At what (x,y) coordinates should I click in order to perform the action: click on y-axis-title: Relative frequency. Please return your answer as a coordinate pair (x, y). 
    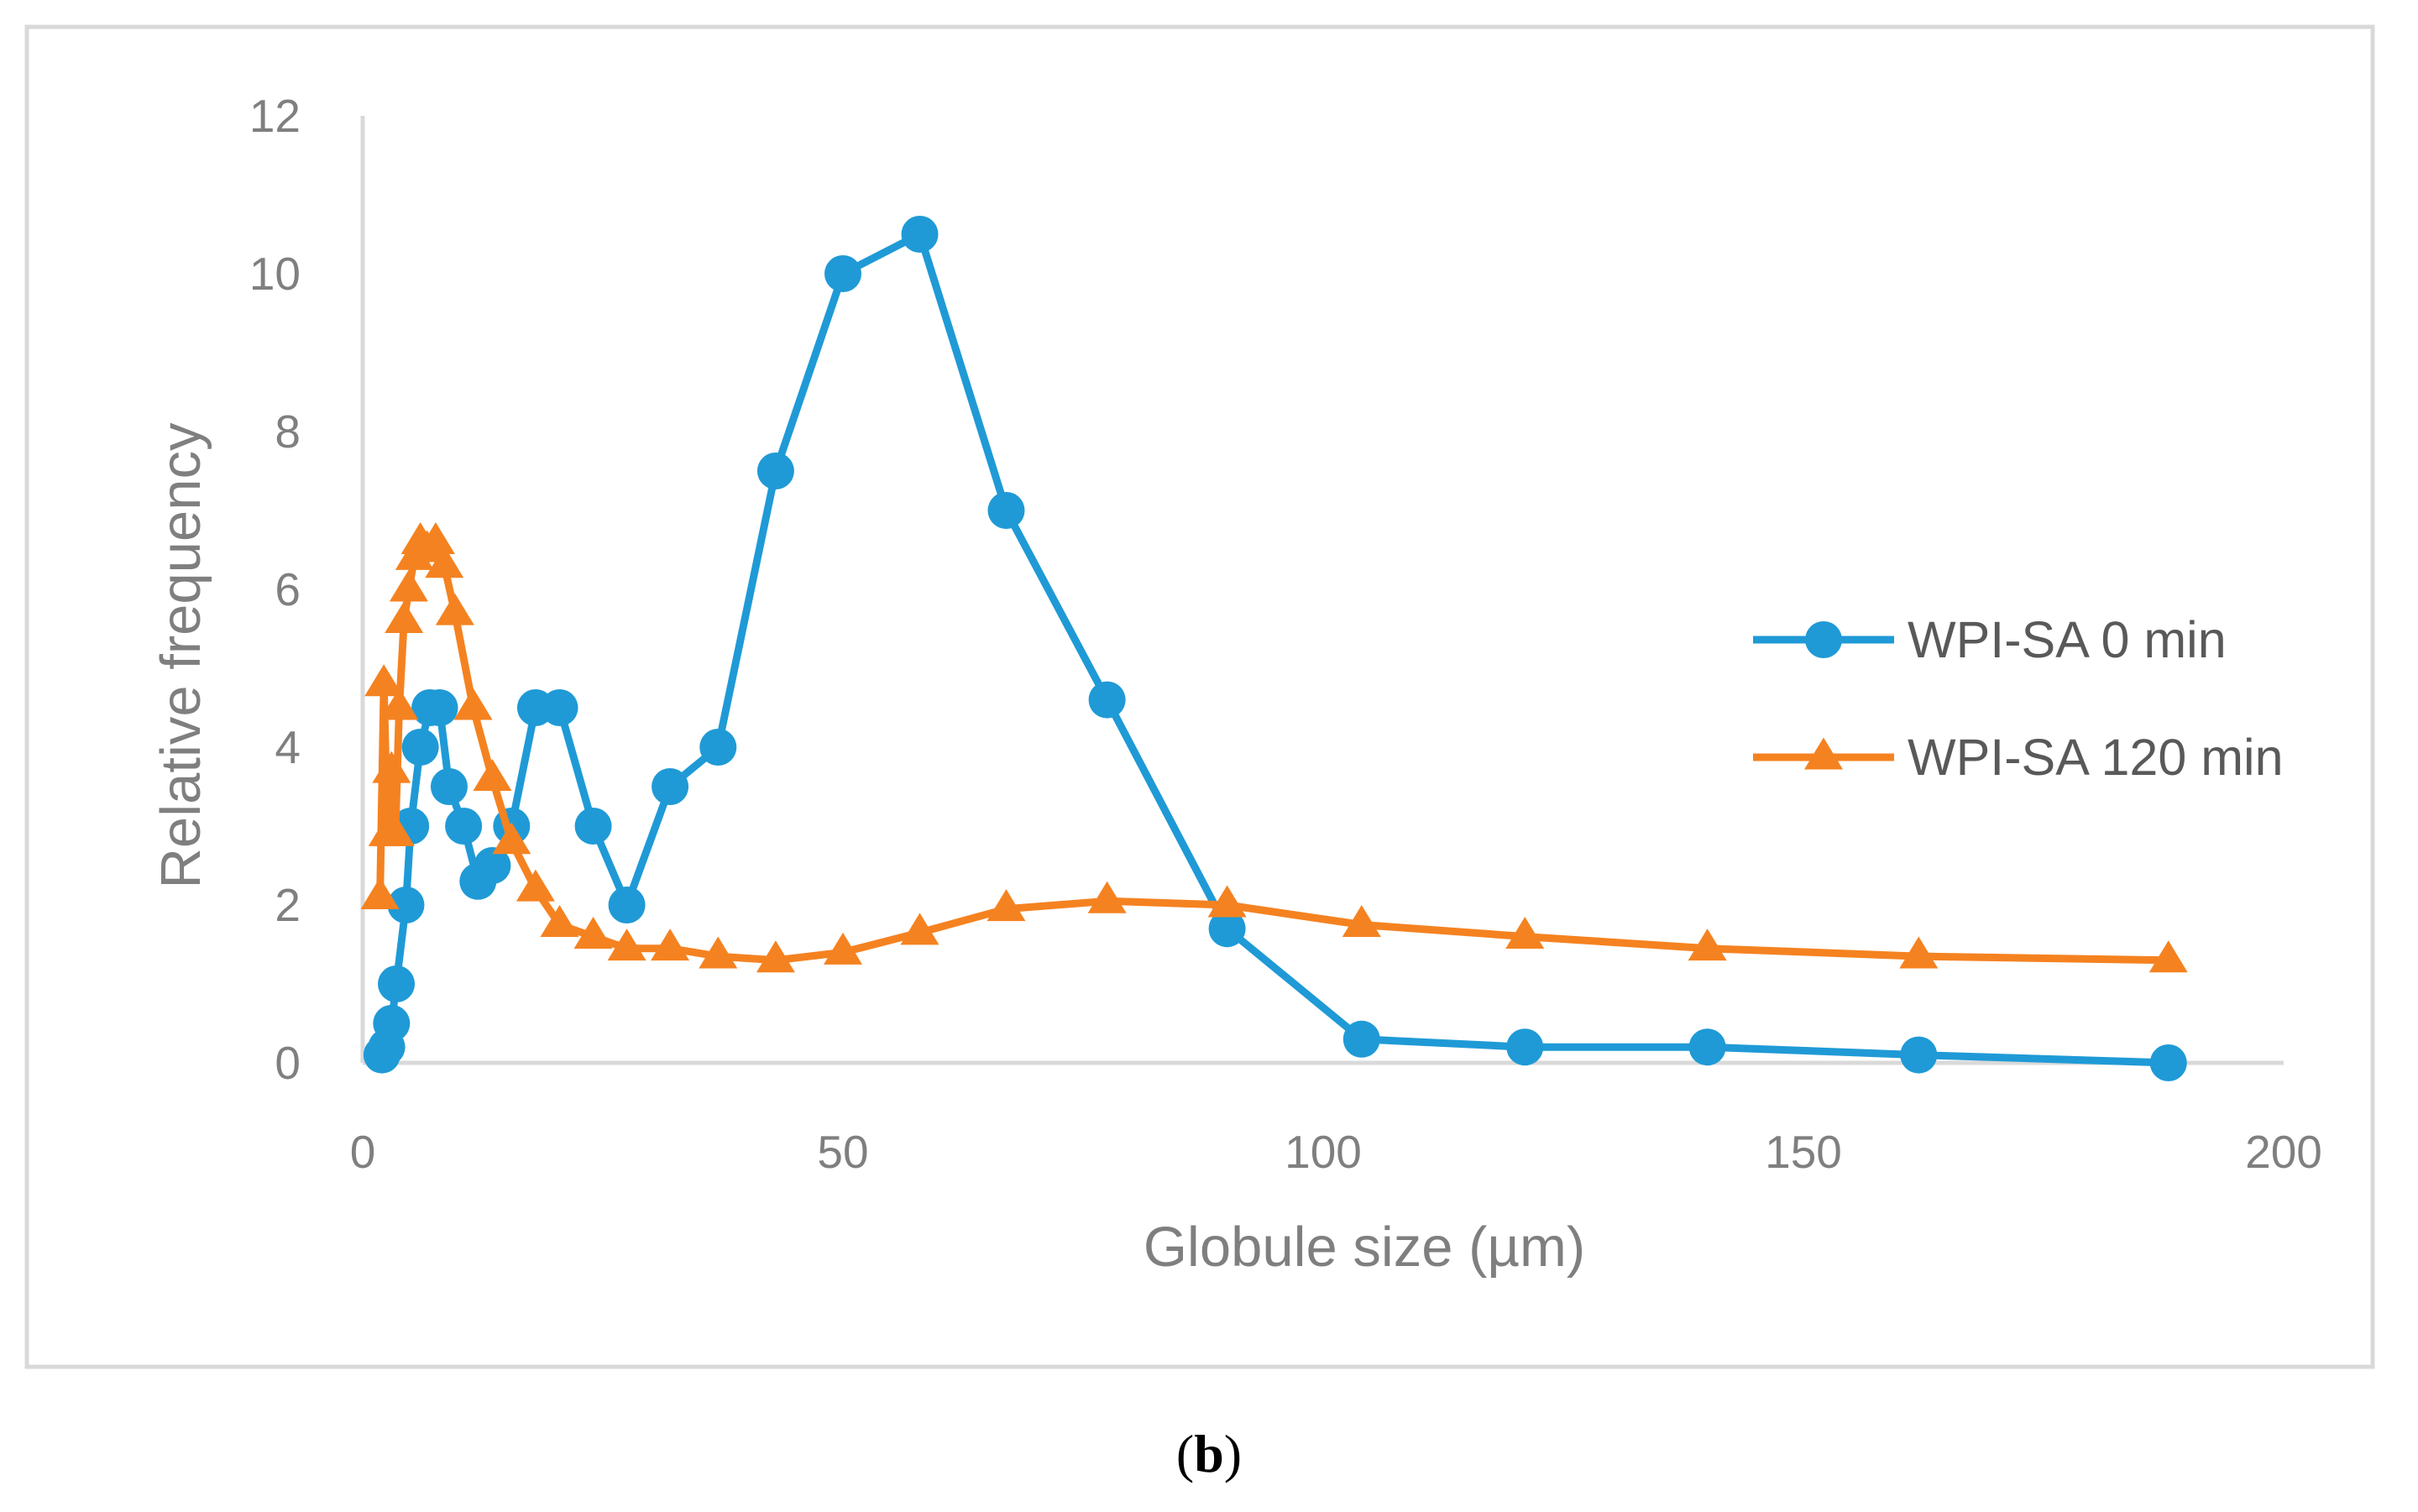
    Looking at the image, I should click on (180, 655).